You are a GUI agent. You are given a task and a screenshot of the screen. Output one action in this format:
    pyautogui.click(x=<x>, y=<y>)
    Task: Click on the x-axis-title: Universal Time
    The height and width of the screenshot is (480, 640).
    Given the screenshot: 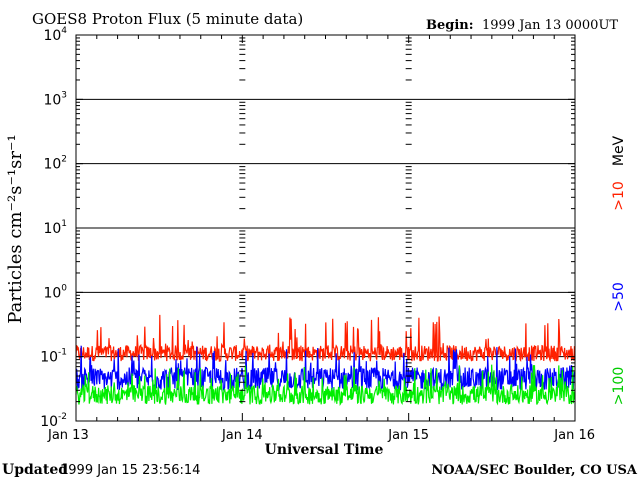 What is the action you would take?
    pyautogui.click(x=324, y=450)
    